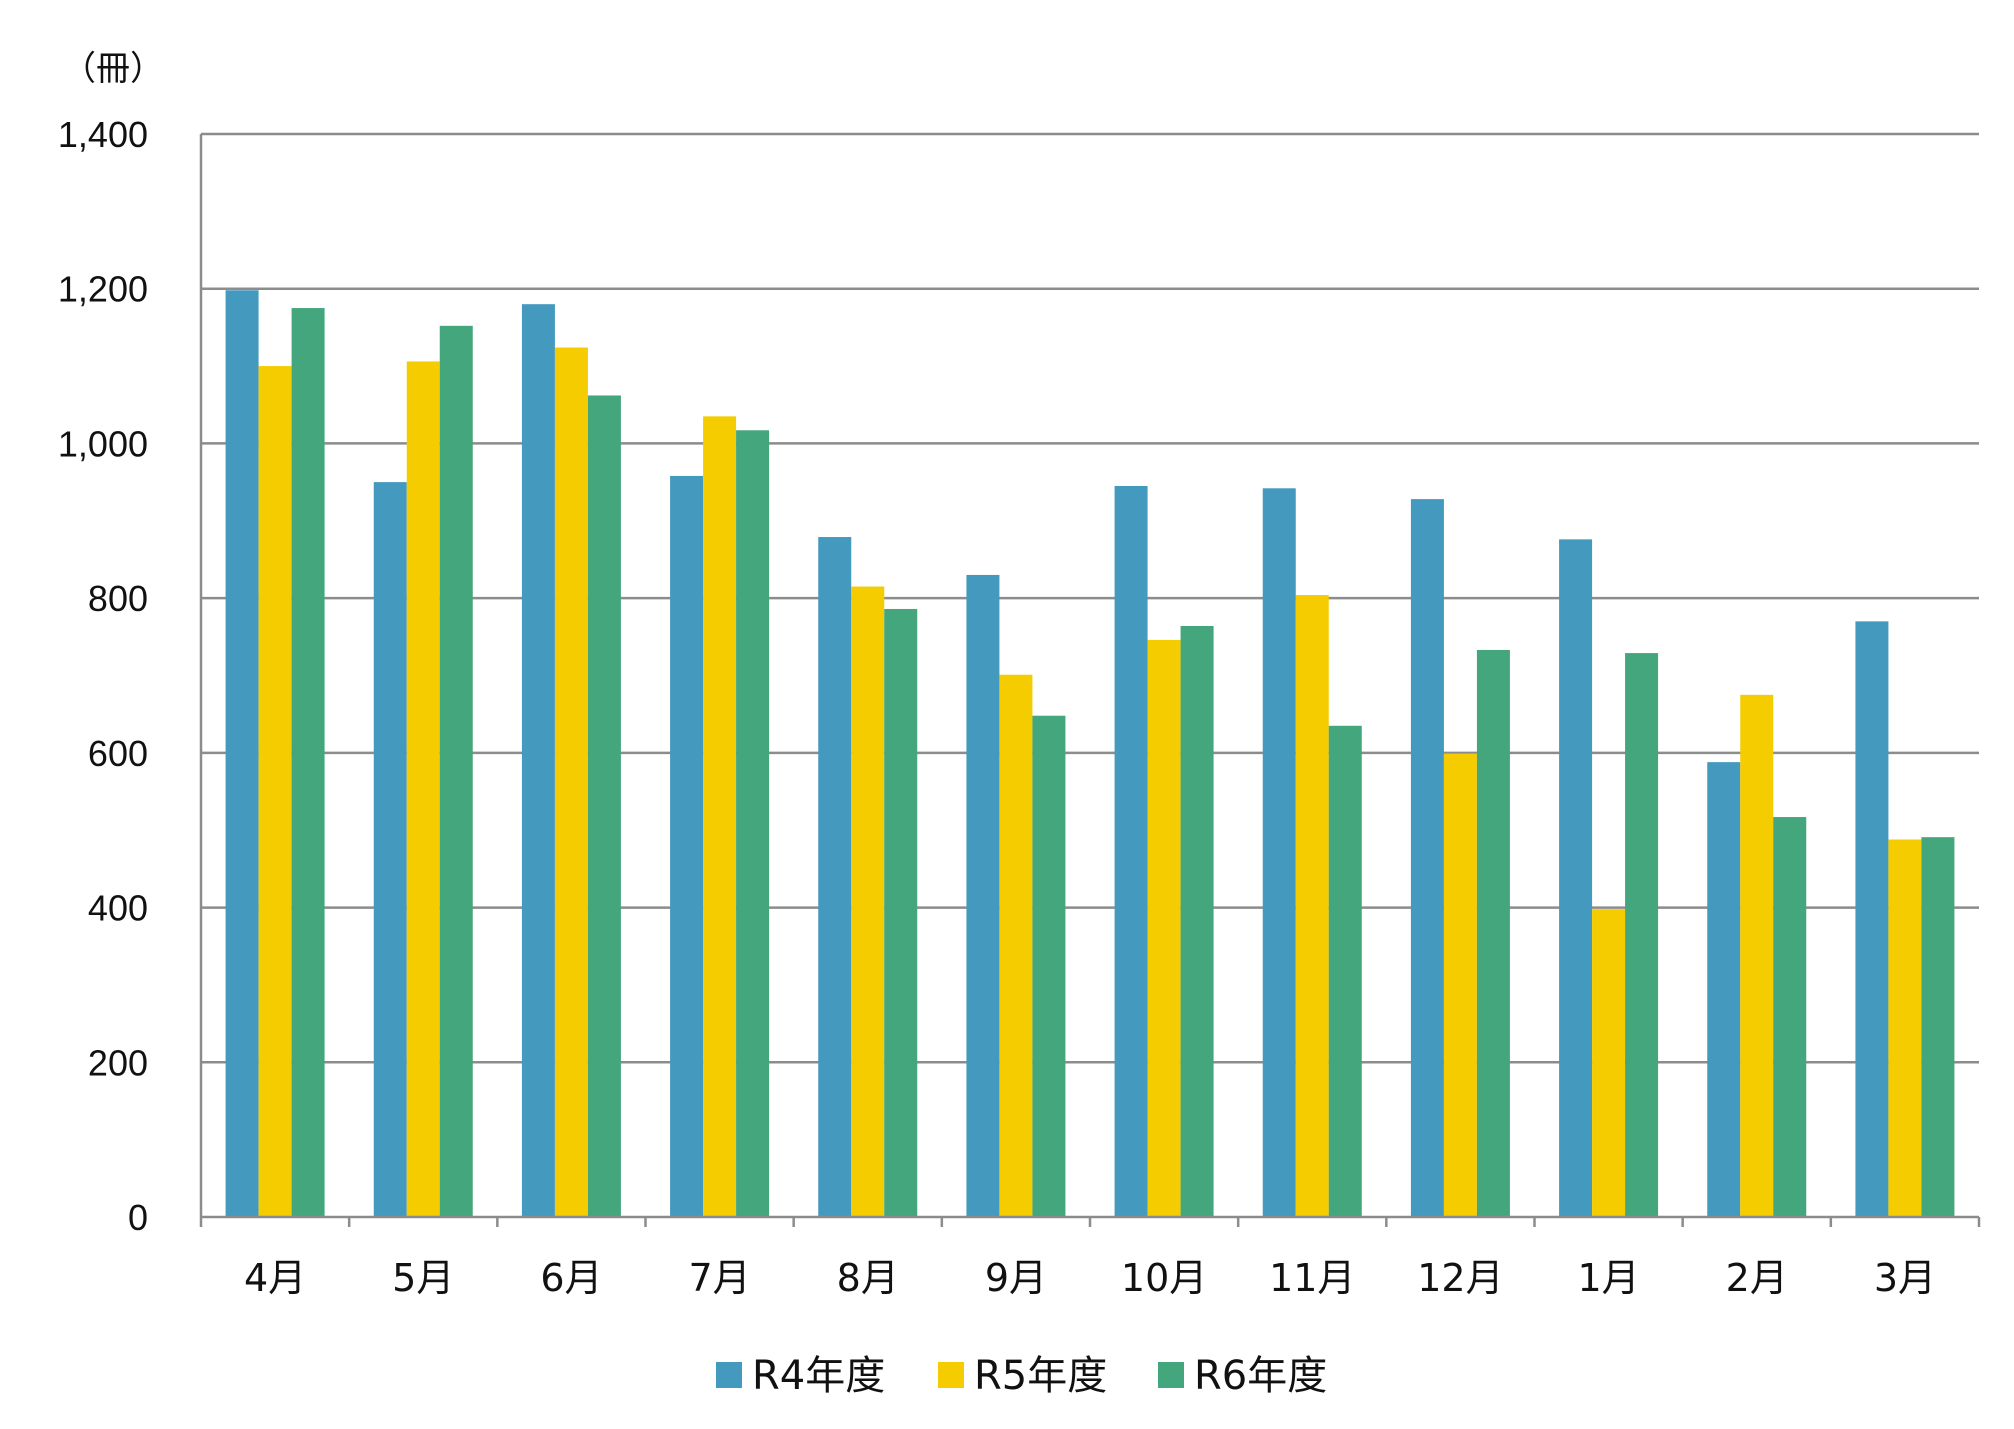  Describe the element at coordinates (1608, 1278) in the screenshot. I see `x-tick-label: 1月` at that location.